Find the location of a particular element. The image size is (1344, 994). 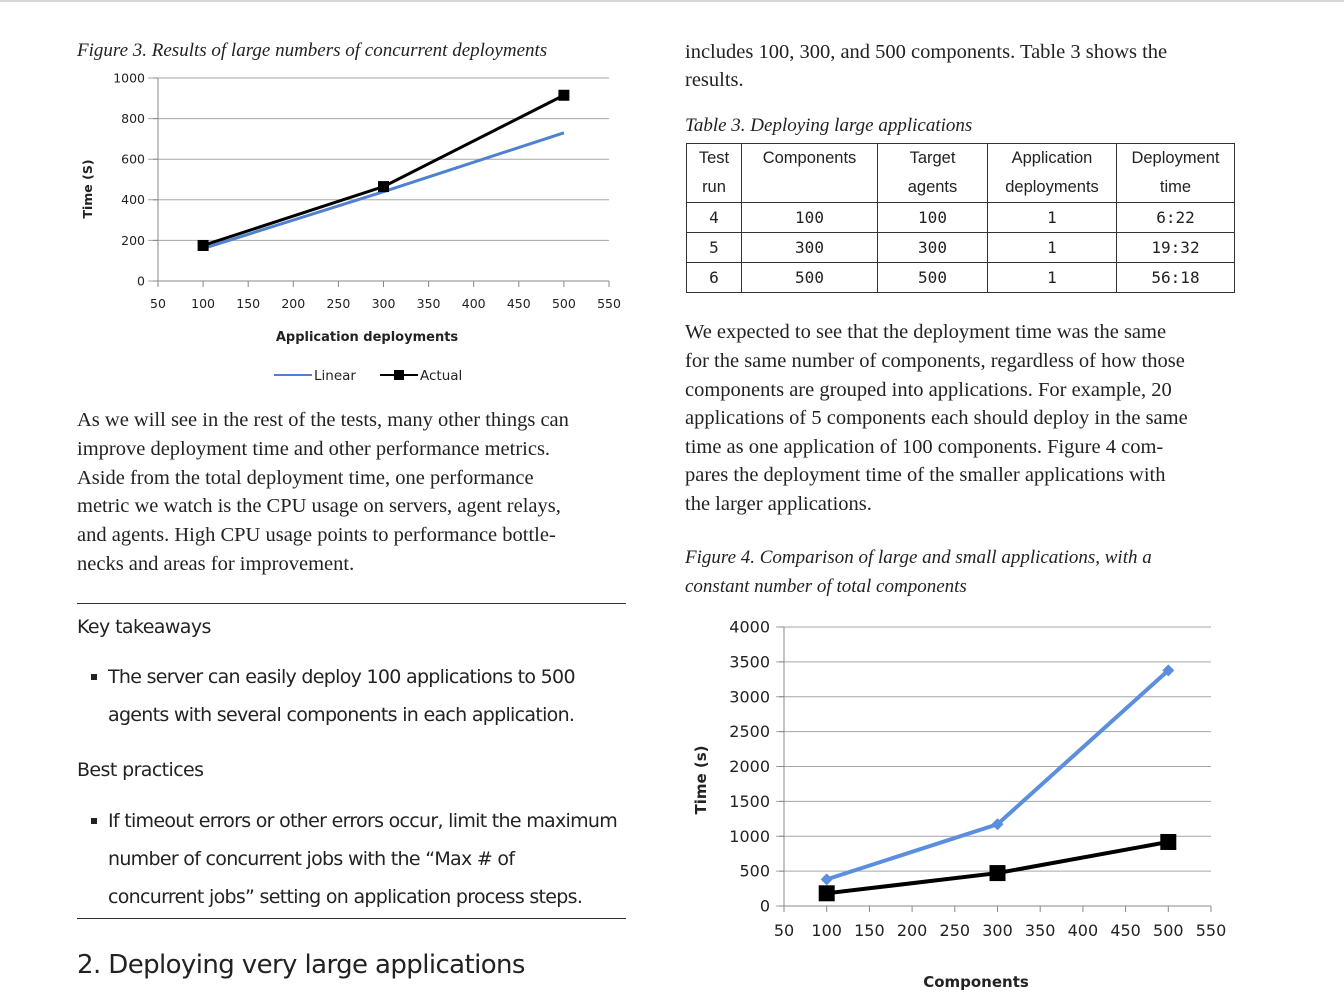

y-tick-label: 3000 is located at coordinates (749, 696).